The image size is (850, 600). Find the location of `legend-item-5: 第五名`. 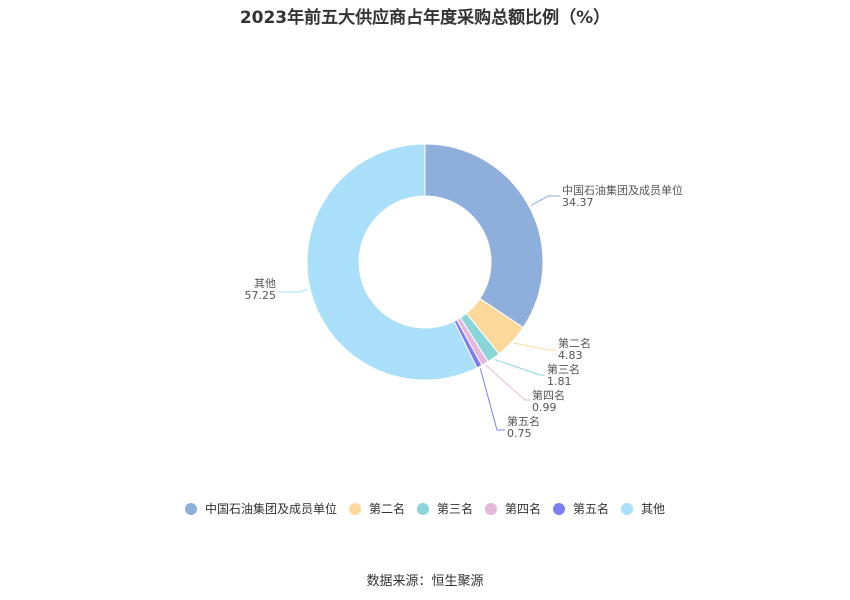

legend-item-5: 第五名 is located at coordinates (581, 508).